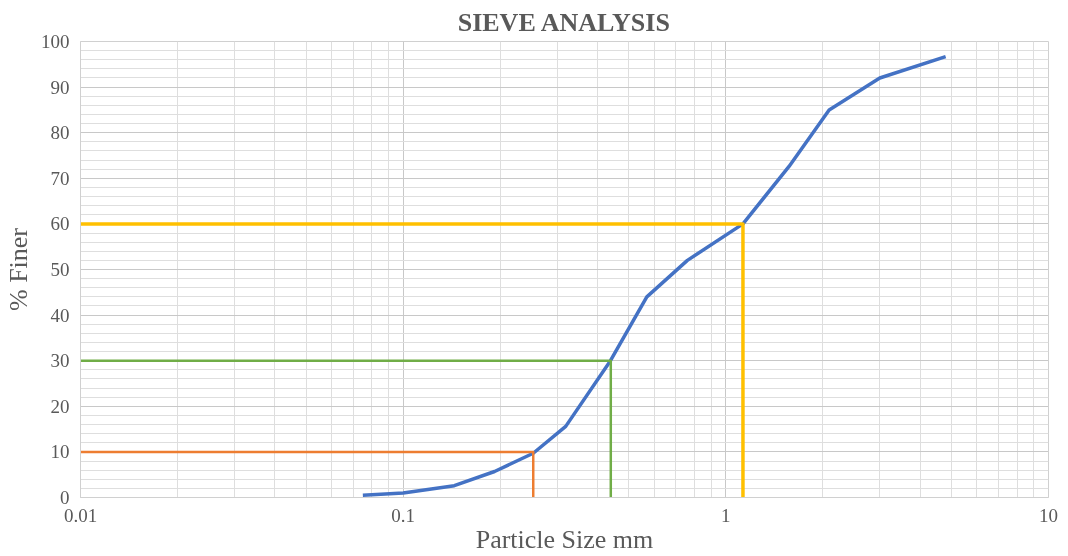 The height and width of the screenshot is (556, 1068). Describe the element at coordinates (60, 315) in the screenshot. I see `y-tick-label: 40` at that location.